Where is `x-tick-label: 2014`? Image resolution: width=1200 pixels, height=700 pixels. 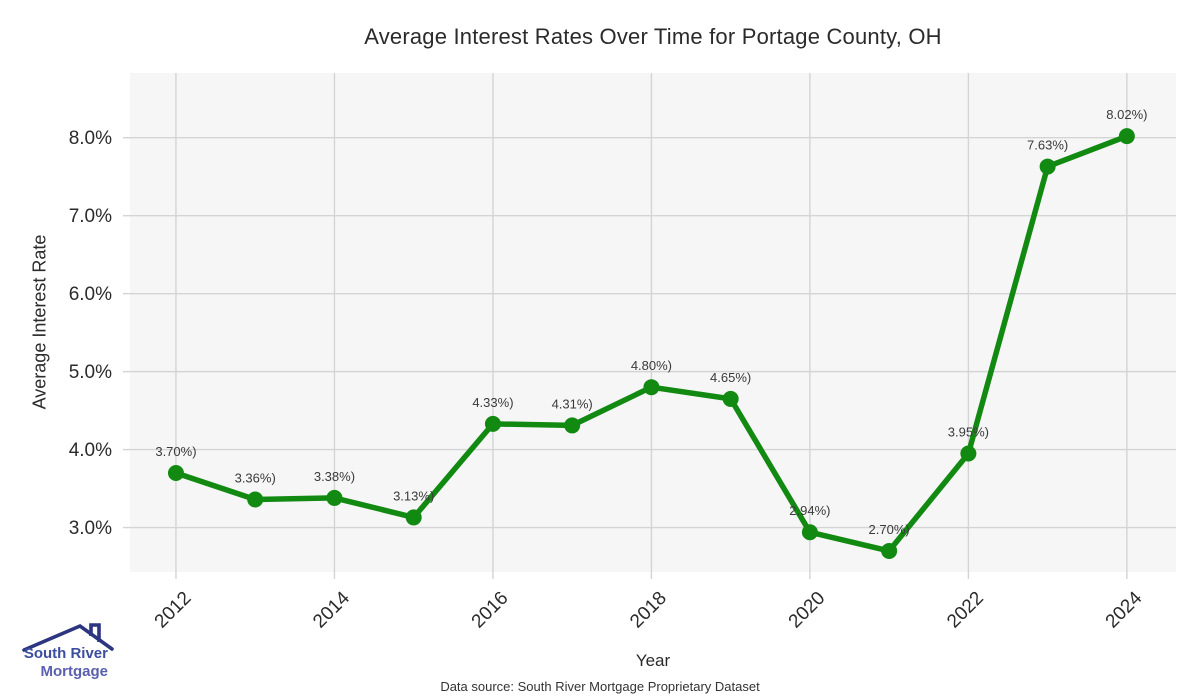
x-tick-label: 2014 is located at coordinates (331, 609).